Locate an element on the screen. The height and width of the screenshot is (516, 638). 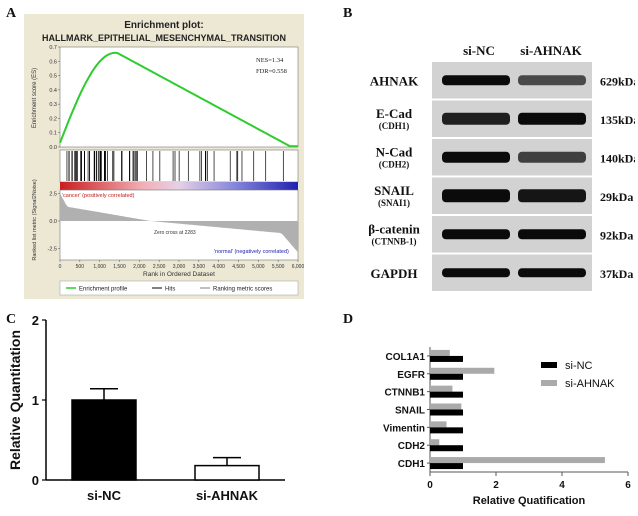
blot-row-5: GAPDH 37kDa is located at coordinates (502, 272).